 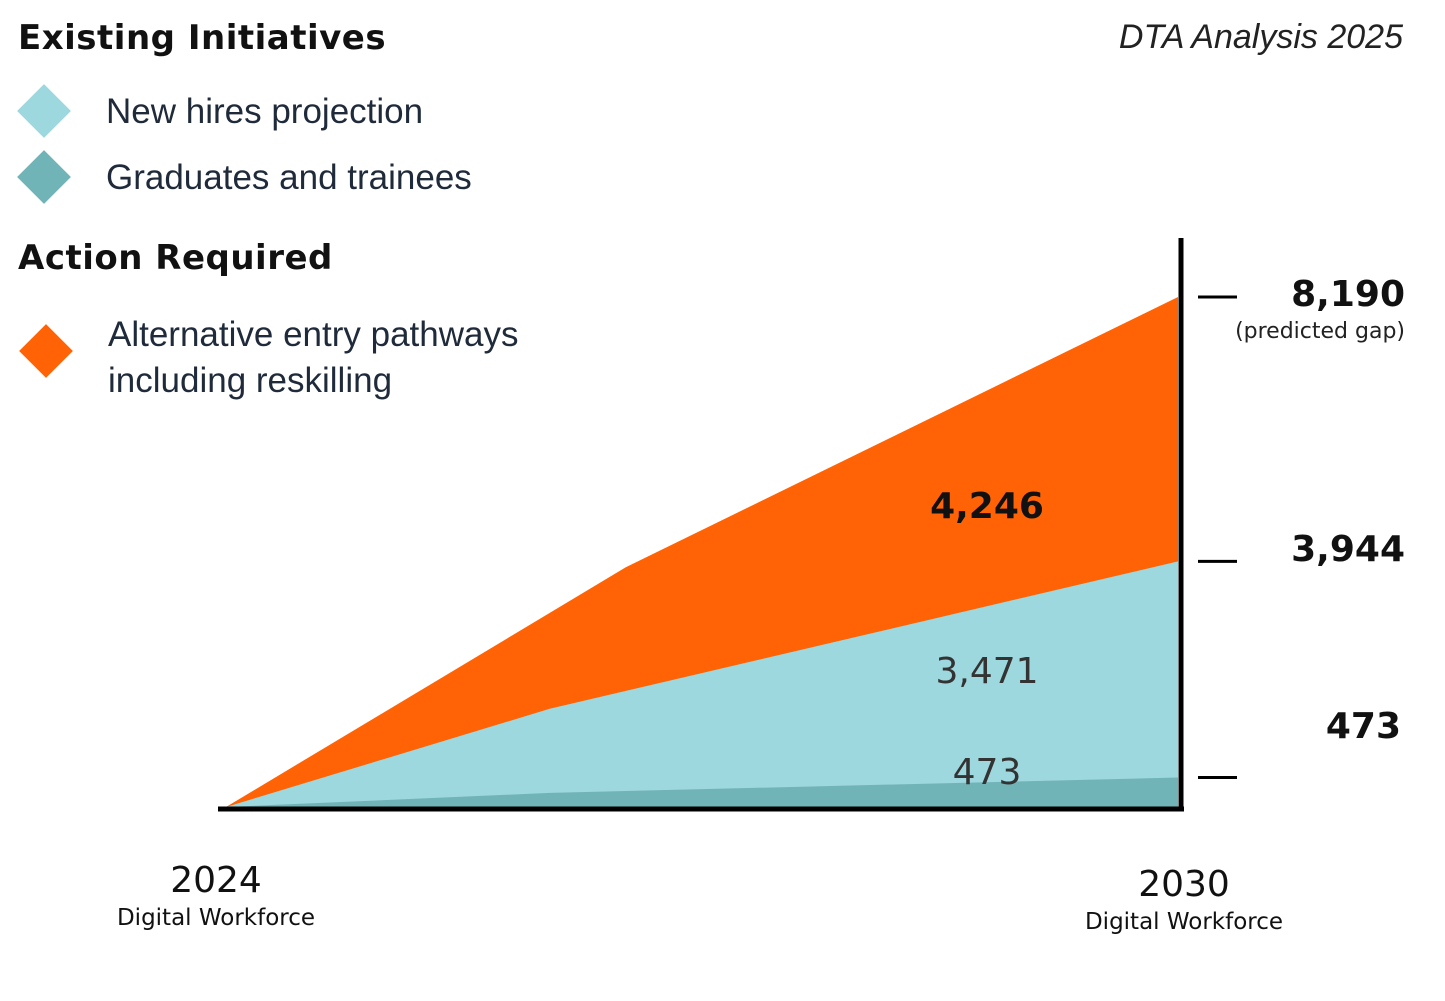 I want to click on x-tick-label-2024: 2024, so click(x=216, y=880).